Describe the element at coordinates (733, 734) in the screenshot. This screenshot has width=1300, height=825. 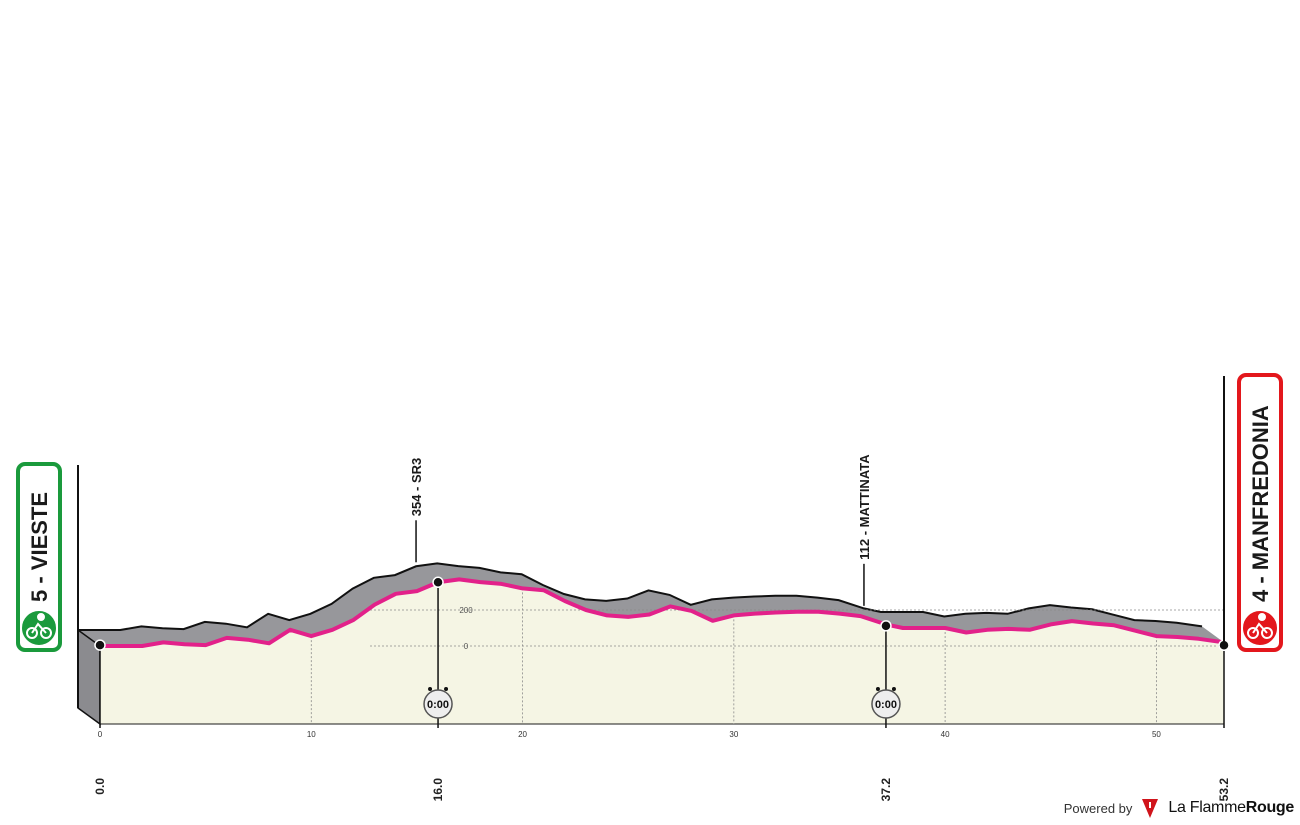
I see `km-tick-label: 30` at that location.